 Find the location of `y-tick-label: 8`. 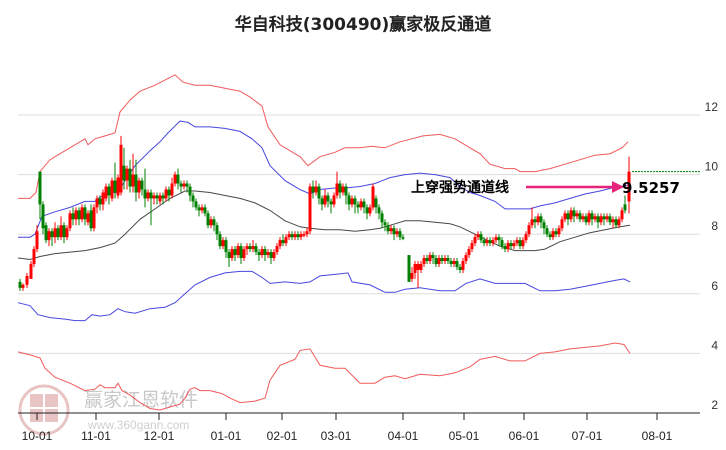

y-tick-label: 8 is located at coordinates (714, 226).